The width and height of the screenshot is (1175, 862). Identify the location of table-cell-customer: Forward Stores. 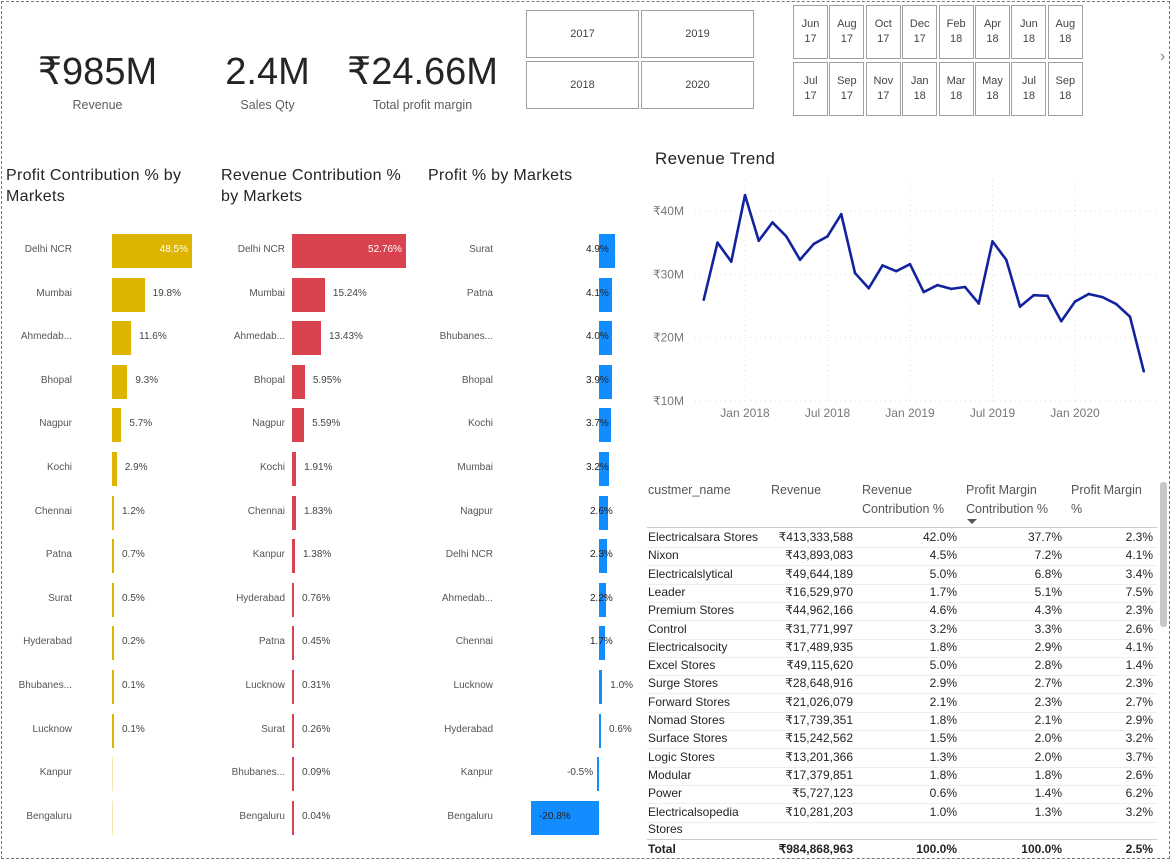
(689, 701).